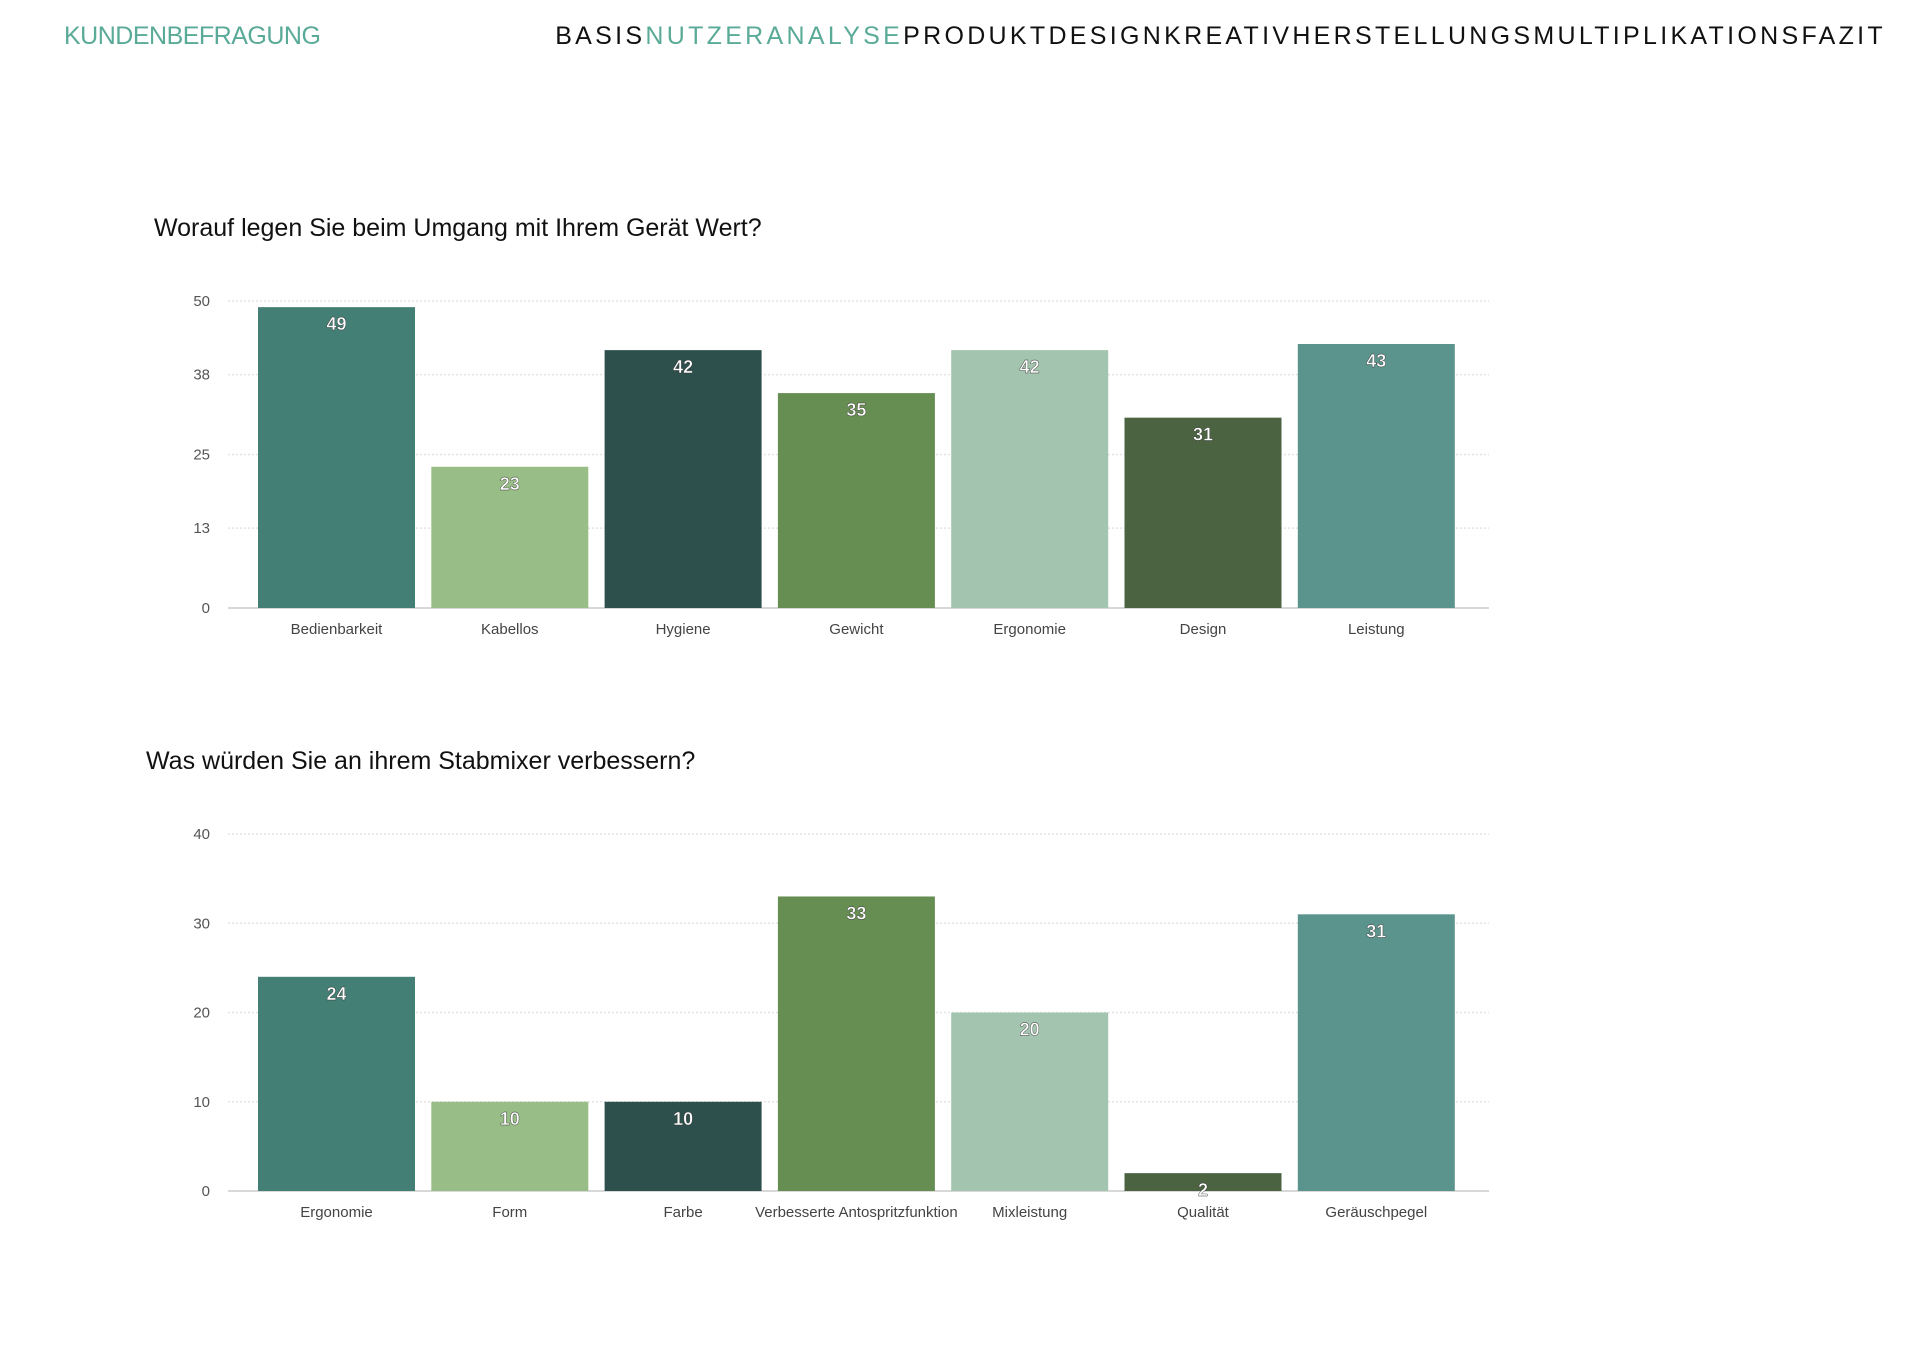 The width and height of the screenshot is (1920, 1358). Describe the element at coordinates (201, 455) in the screenshot. I see `y-tick-label: 25` at that location.